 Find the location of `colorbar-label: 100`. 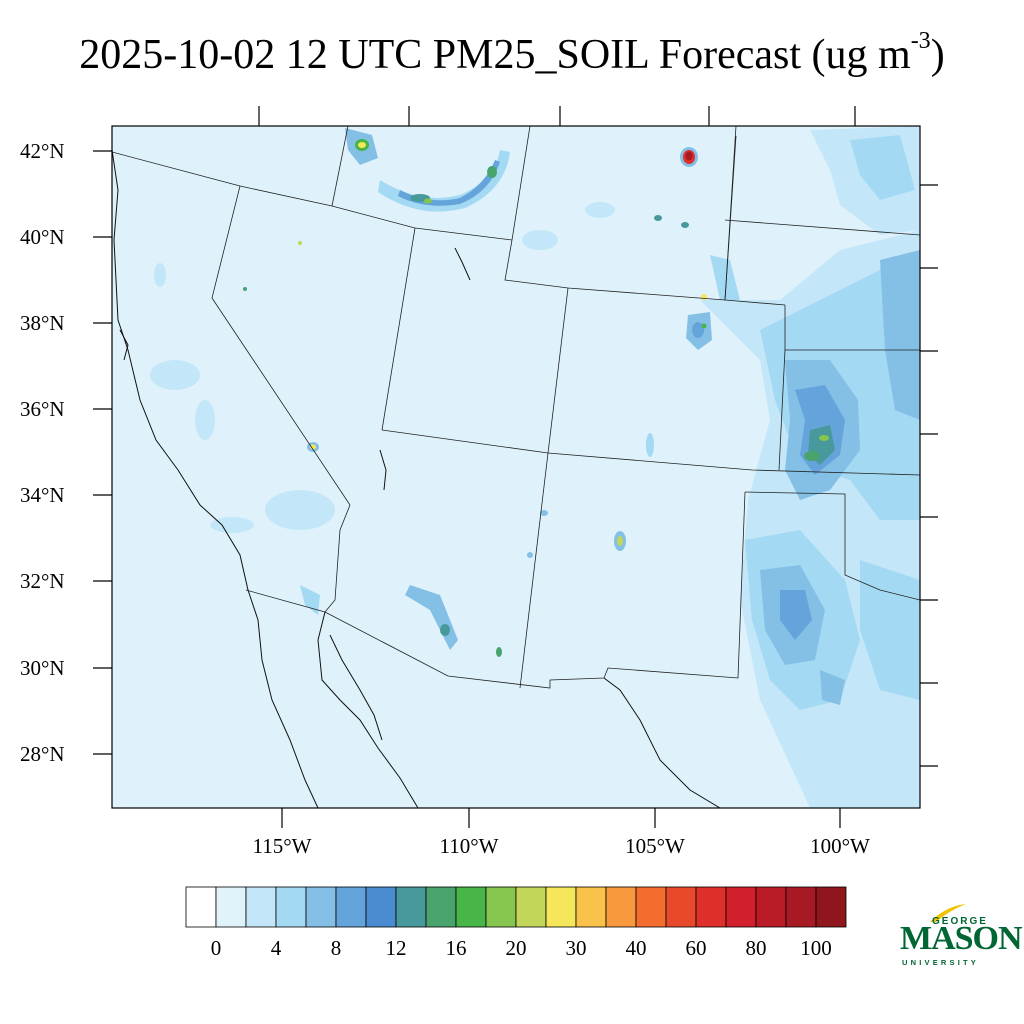

colorbar-label: 100 is located at coordinates (816, 948).